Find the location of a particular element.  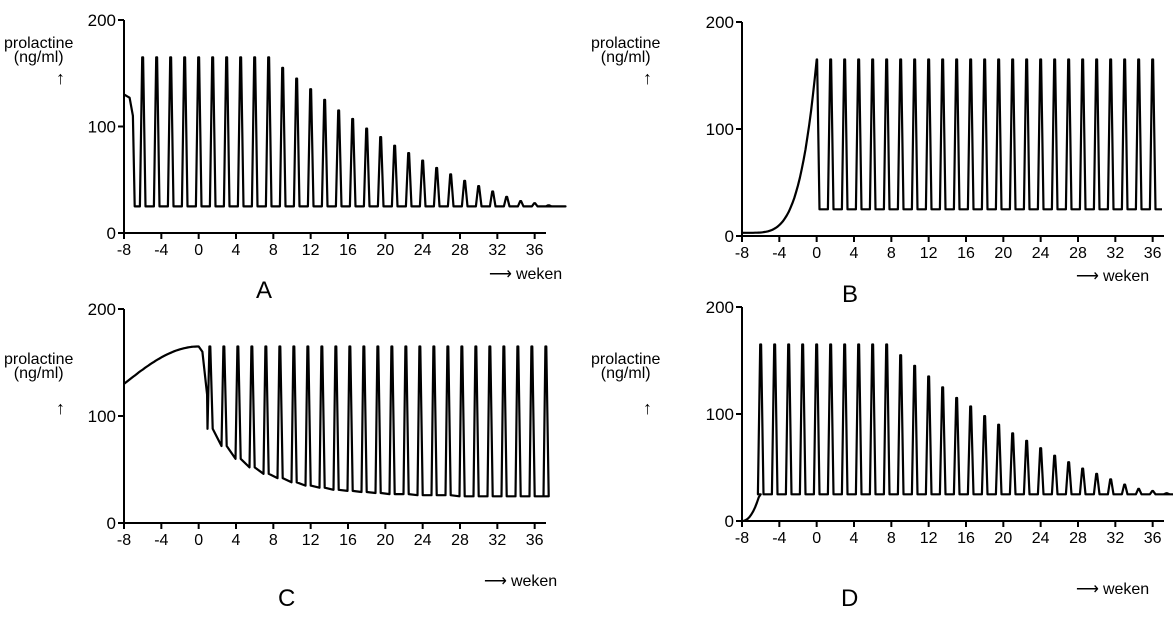

panel-label-c: C is located at coordinates (286, 599).